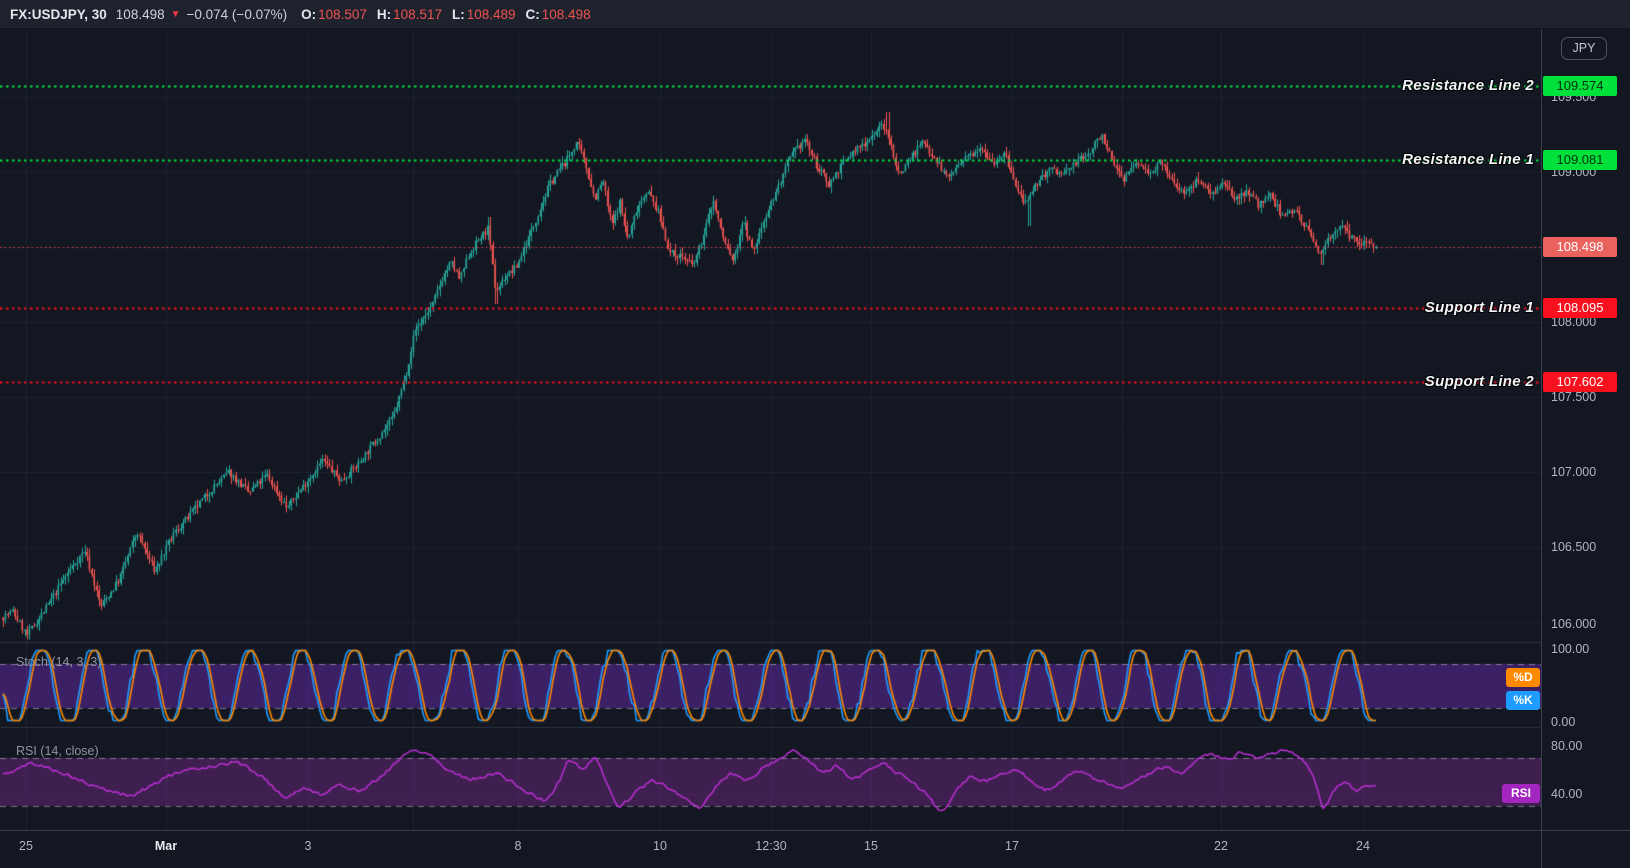  Describe the element at coordinates (308, 846) in the screenshot. I see `time-axis-label: 3` at that location.